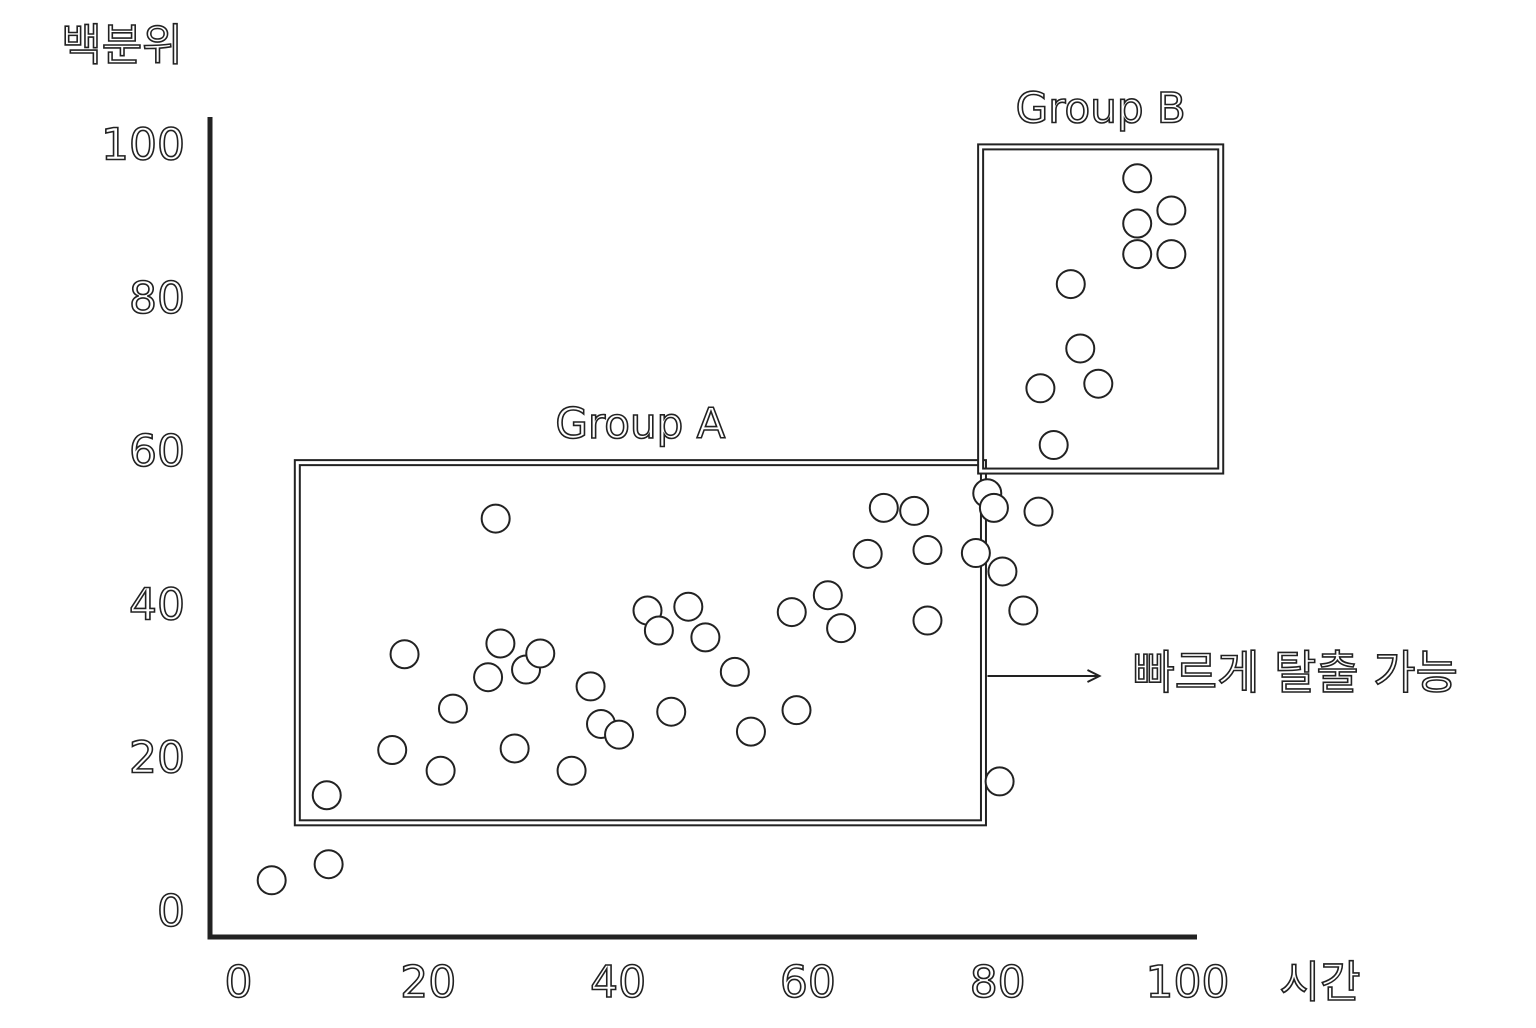 The height and width of the screenshot is (1028, 1536). What do you see at coordinates (143, 145) in the screenshot?
I see `y-tick-label: 100` at bounding box center [143, 145].